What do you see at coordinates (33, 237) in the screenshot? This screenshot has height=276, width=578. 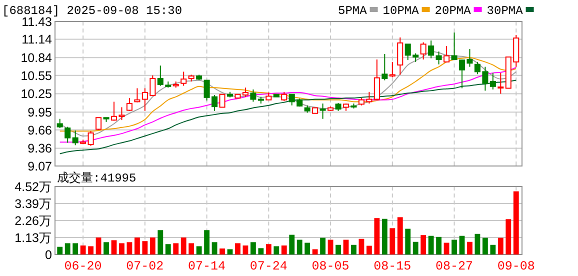 I see `y-tick-label: 1.13万` at bounding box center [33, 237].